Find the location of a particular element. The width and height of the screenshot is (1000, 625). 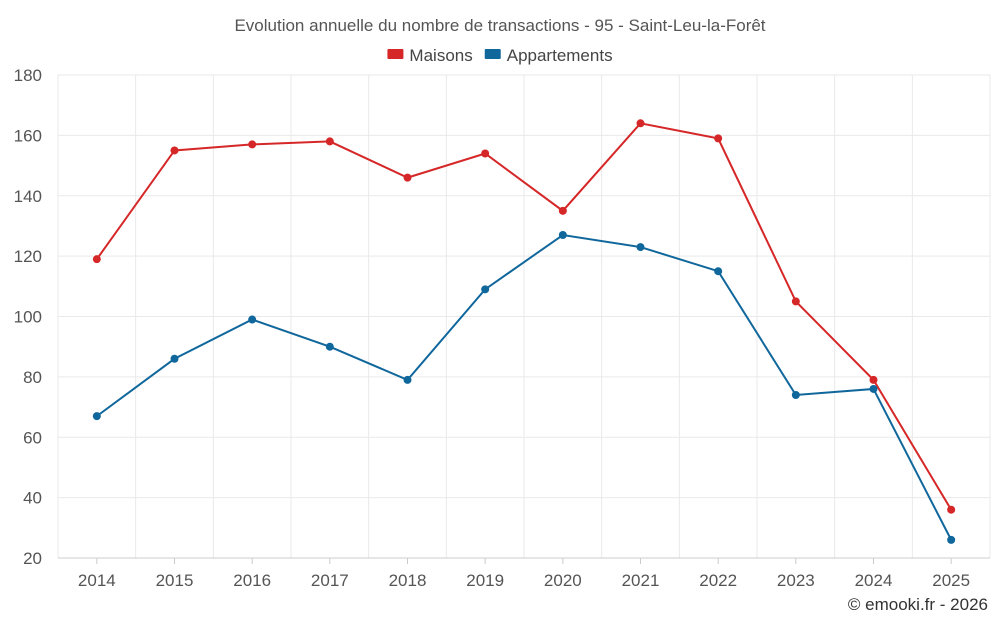

x-tick-label: 2016 is located at coordinates (252, 580).